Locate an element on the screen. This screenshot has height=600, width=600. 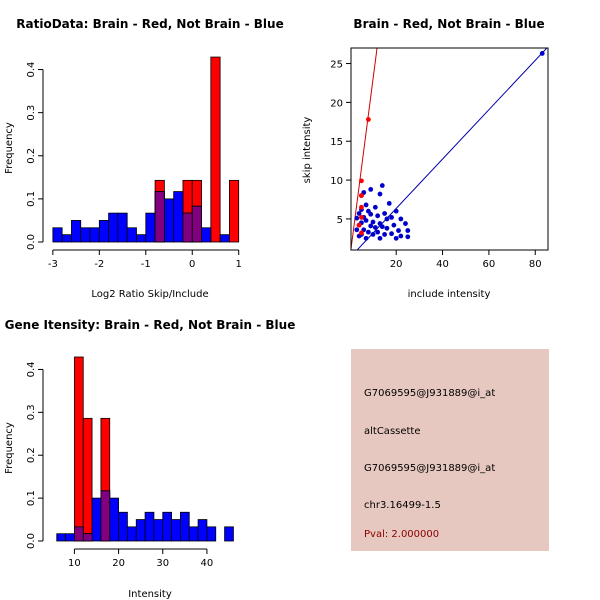
y-tick-label: 20 is located at coordinates (336, 103).